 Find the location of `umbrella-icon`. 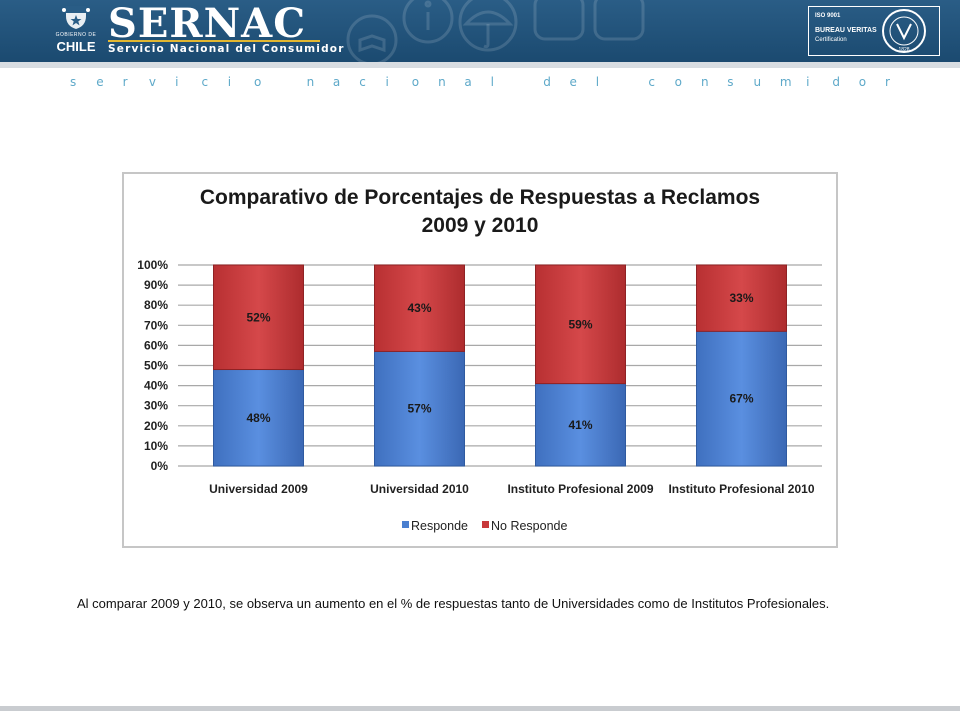

umbrella-icon is located at coordinates (488, 26).